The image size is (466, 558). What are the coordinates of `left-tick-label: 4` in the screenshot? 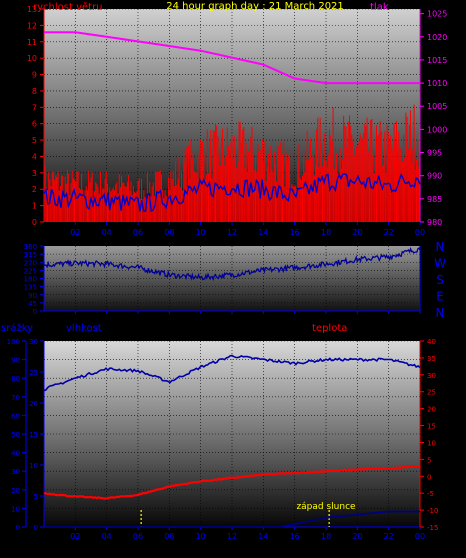 It's located at (34, 156).